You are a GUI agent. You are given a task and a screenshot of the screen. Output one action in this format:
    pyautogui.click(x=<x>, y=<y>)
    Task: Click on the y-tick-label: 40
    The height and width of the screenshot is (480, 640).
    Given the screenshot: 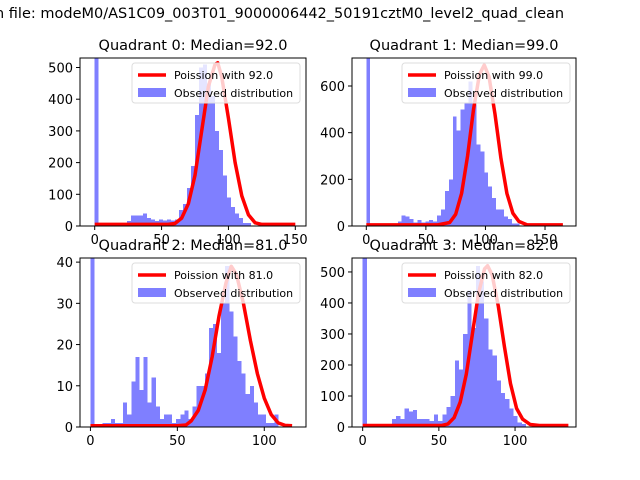 What is the action you would take?
    pyautogui.click(x=64, y=263)
    